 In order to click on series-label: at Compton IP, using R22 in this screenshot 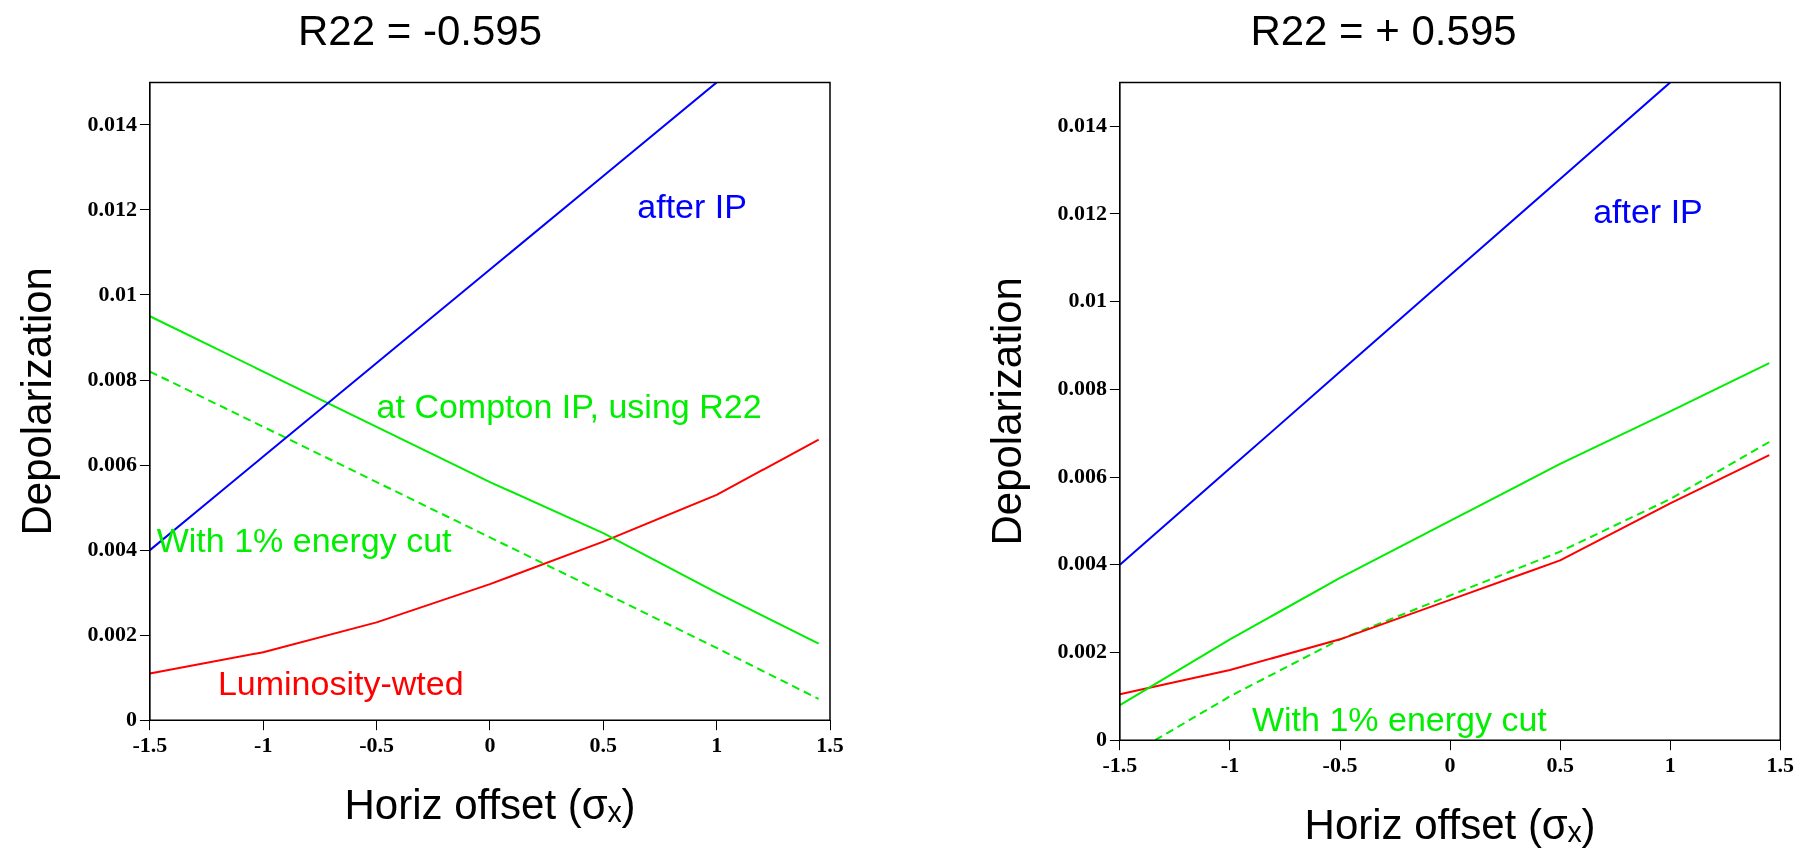, I will do `click(569, 406)`.